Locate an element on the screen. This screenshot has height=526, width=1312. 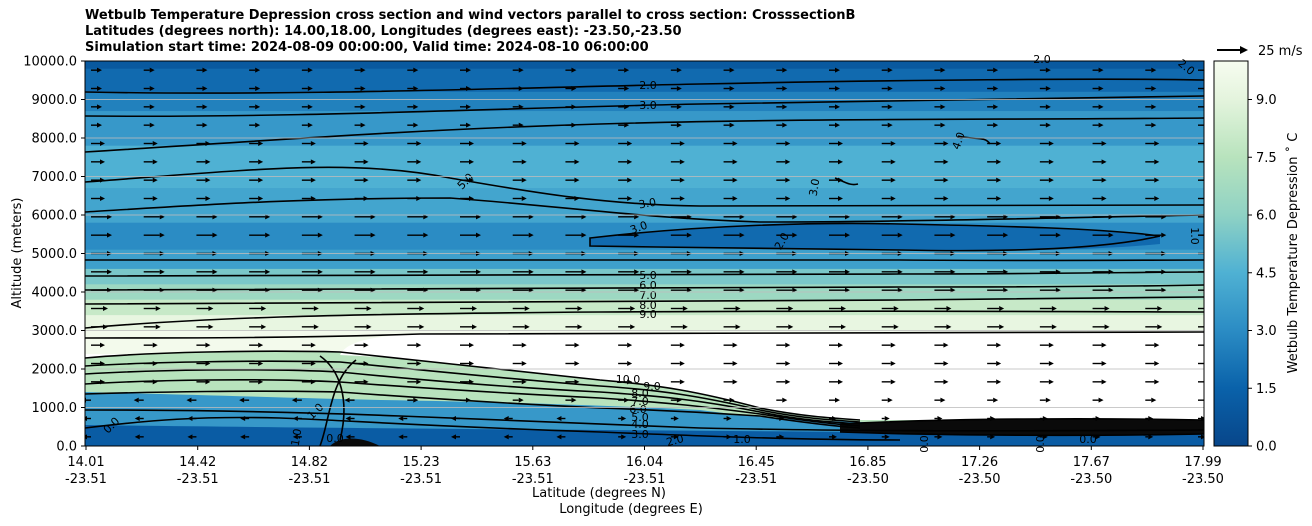
colorbar-tick-label: 7.5 is located at coordinates (1266, 158).